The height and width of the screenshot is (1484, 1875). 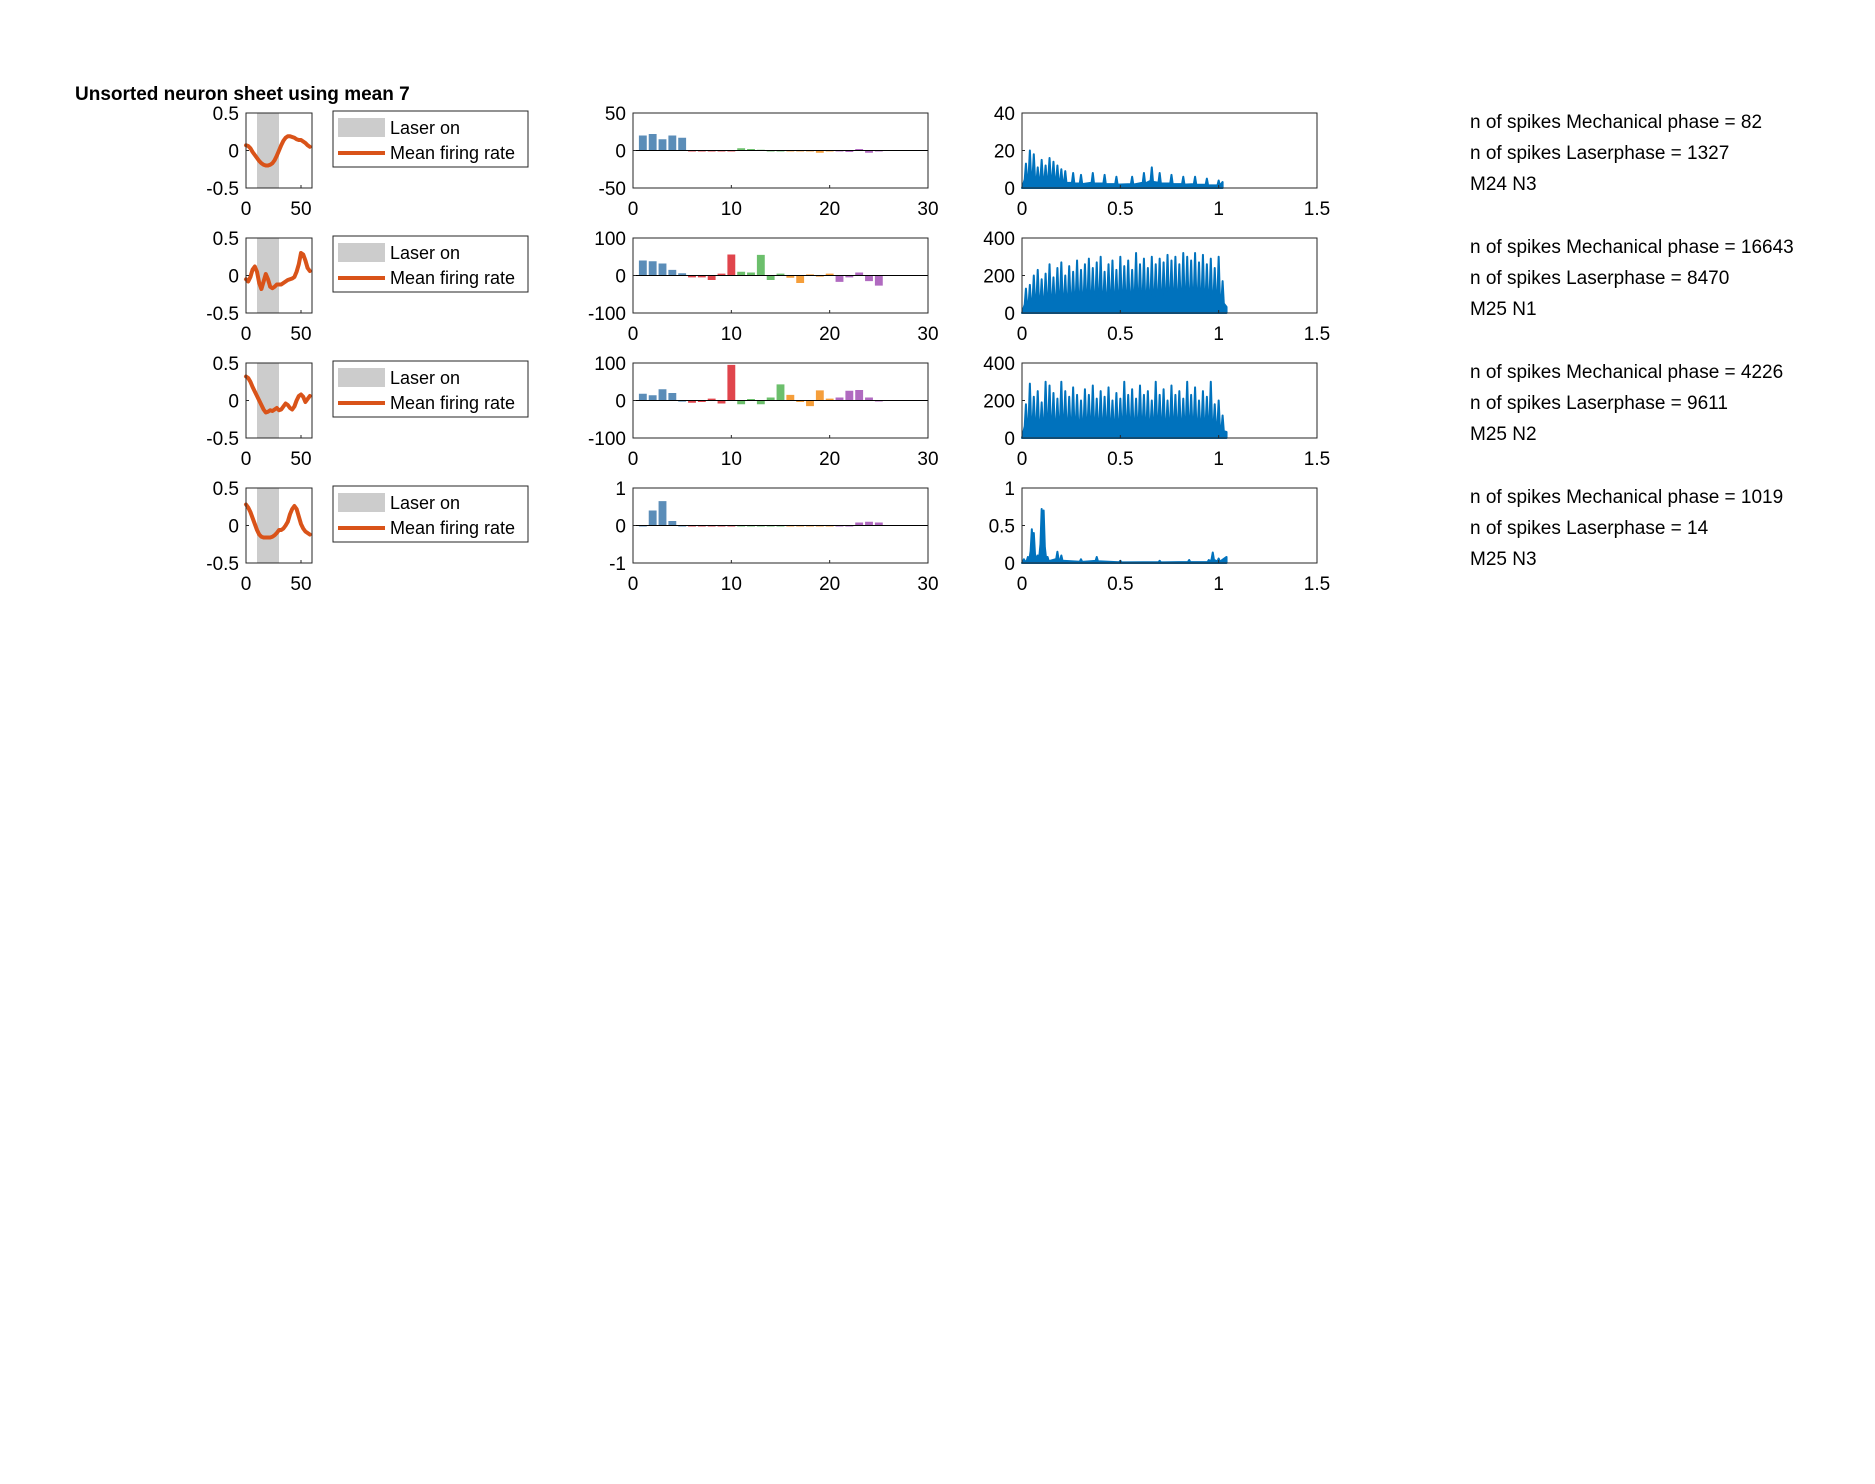 I want to click on neuron-id: M25 N3, so click(x=1503, y=559).